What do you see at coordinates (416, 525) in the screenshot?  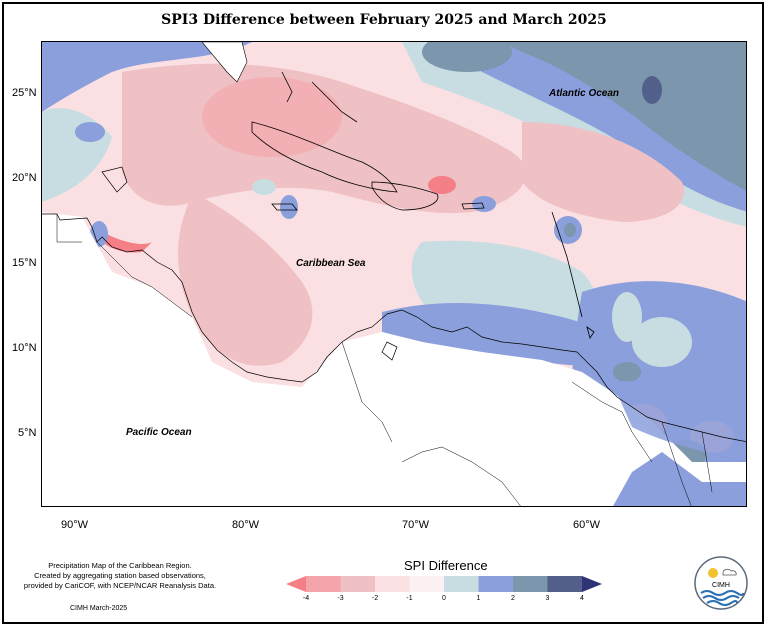 I see `lon-tick-70w: 70°W` at bounding box center [416, 525].